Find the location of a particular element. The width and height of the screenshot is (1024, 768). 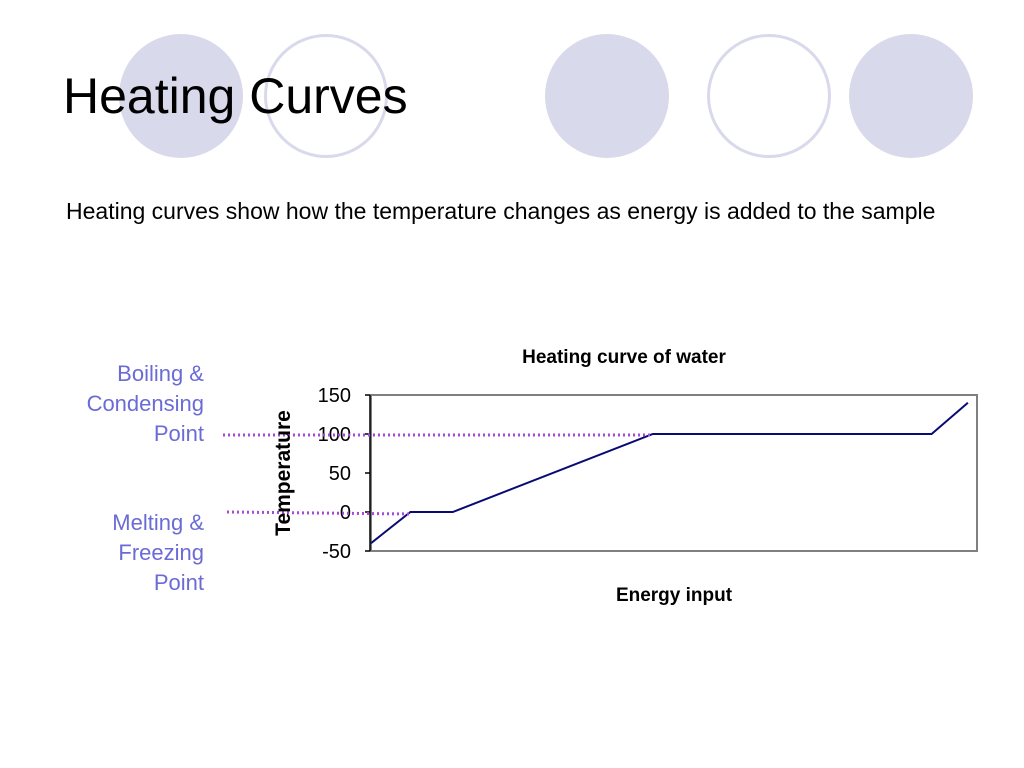

boiling-label-line: Condensing is located at coordinates (145, 403).